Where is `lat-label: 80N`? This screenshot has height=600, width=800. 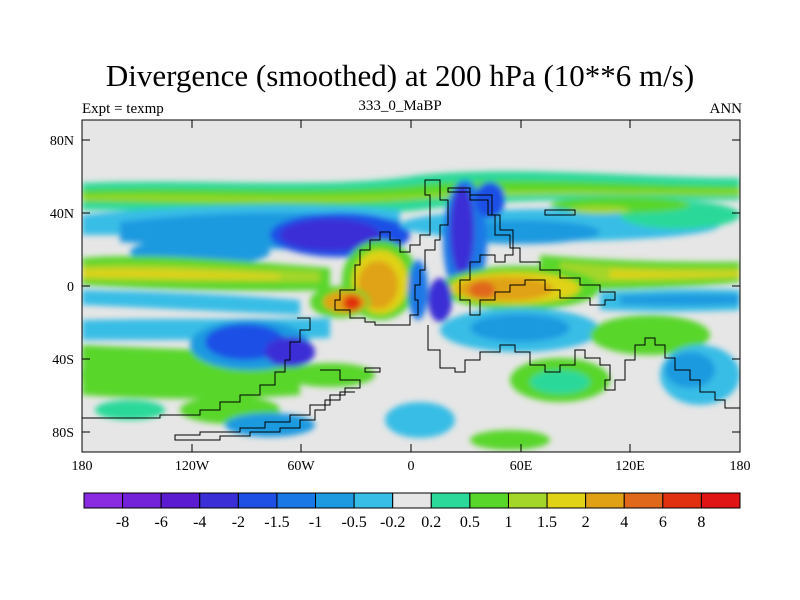 lat-label: 80N is located at coordinates (62, 141).